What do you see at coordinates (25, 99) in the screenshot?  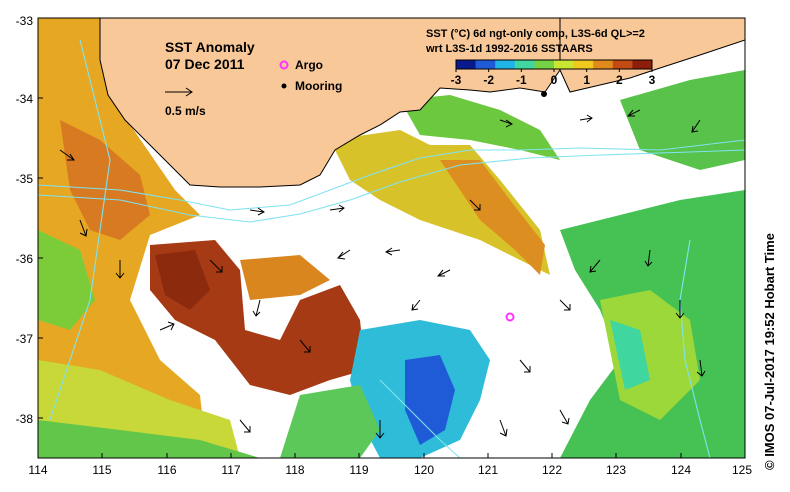 I see `lat-tick-label: -34` at bounding box center [25, 99].